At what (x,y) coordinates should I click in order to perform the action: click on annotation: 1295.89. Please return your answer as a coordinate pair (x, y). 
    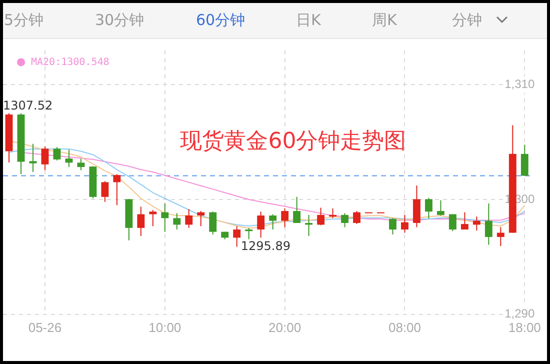
    Looking at the image, I should click on (265, 245).